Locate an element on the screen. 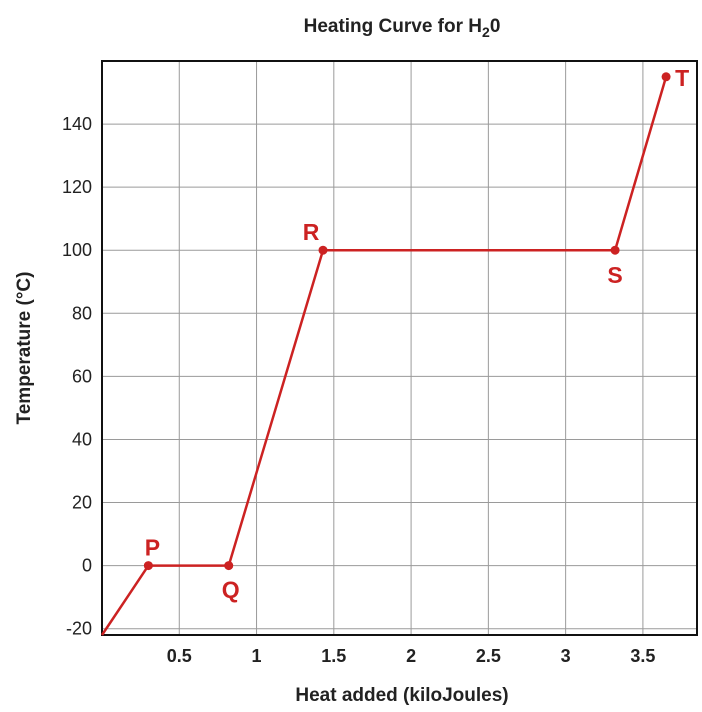 This screenshot has width=702, height=712. data-point-p is located at coordinates (148, 566).